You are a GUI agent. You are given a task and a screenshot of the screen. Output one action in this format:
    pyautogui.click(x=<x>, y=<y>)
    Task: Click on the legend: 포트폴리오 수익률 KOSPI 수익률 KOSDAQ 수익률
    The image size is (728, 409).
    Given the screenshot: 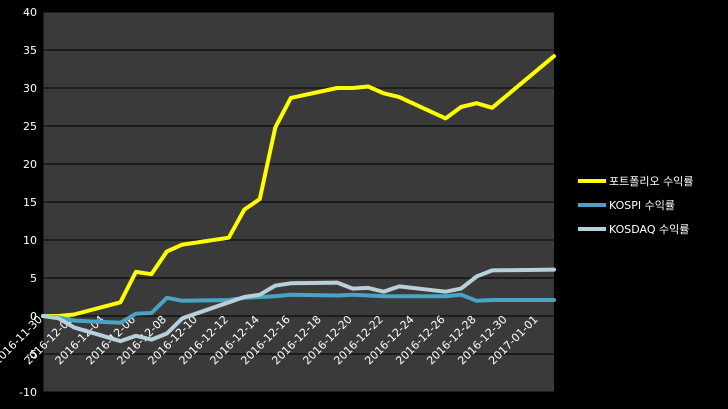 What is the action you would take?
    pyautogui.click(x=635, y=205)
    